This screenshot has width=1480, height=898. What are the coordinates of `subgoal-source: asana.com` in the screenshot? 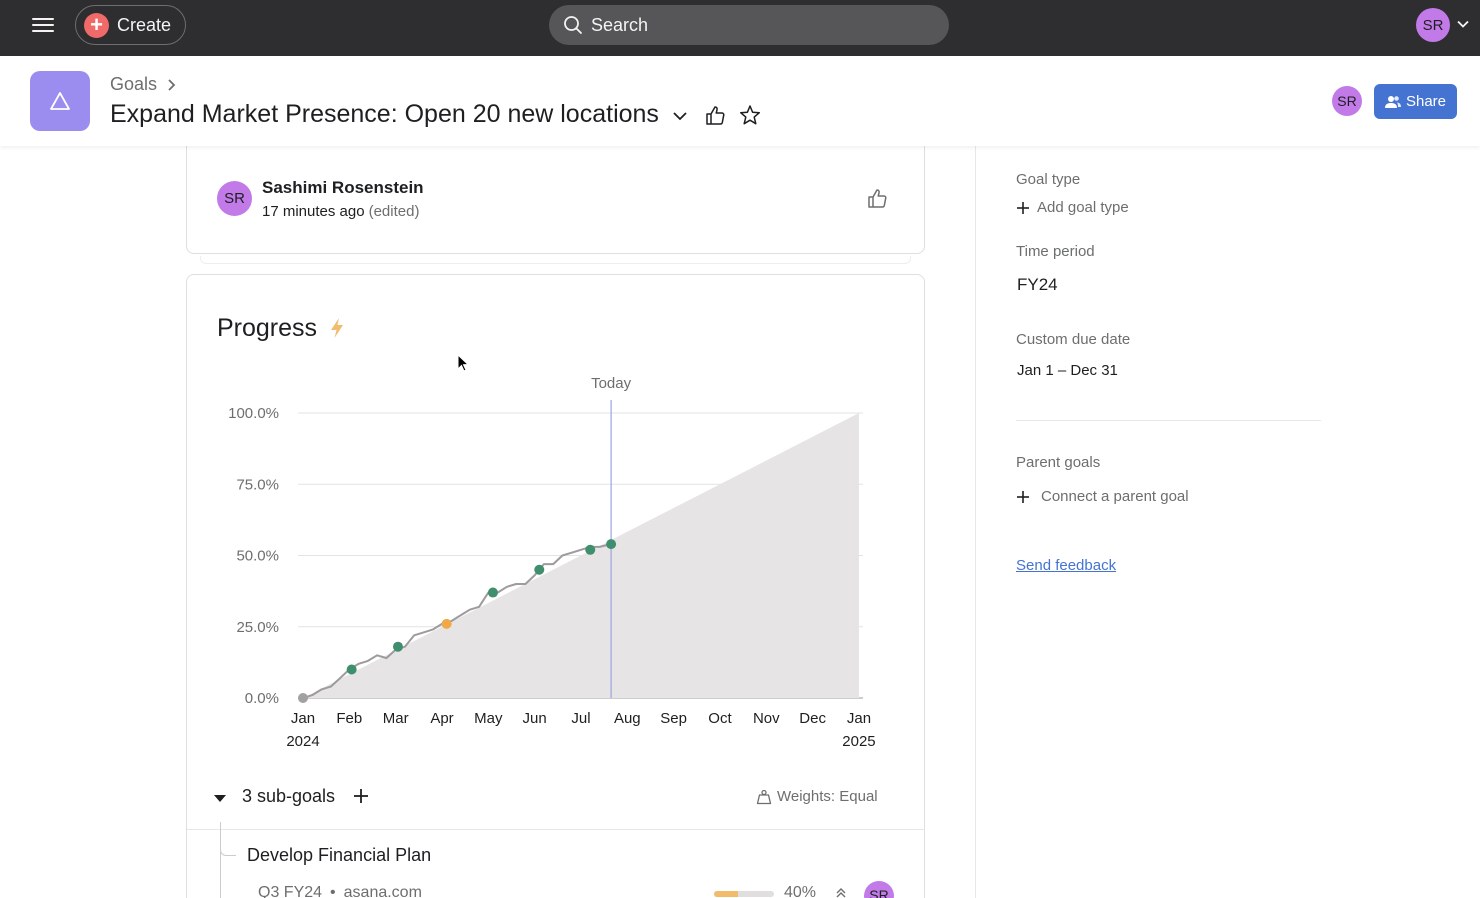 It's located at (382, 891).